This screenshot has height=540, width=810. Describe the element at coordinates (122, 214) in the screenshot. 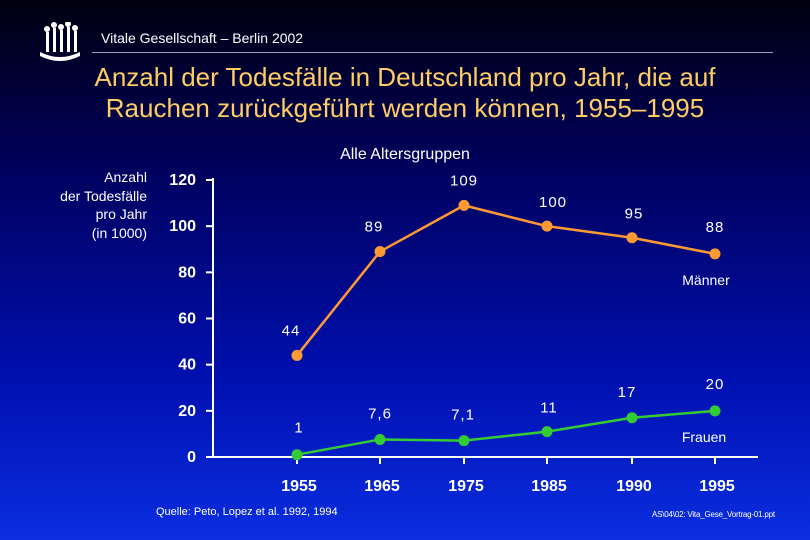

I see `y-axis-label-line: pro Jahr` at that location.